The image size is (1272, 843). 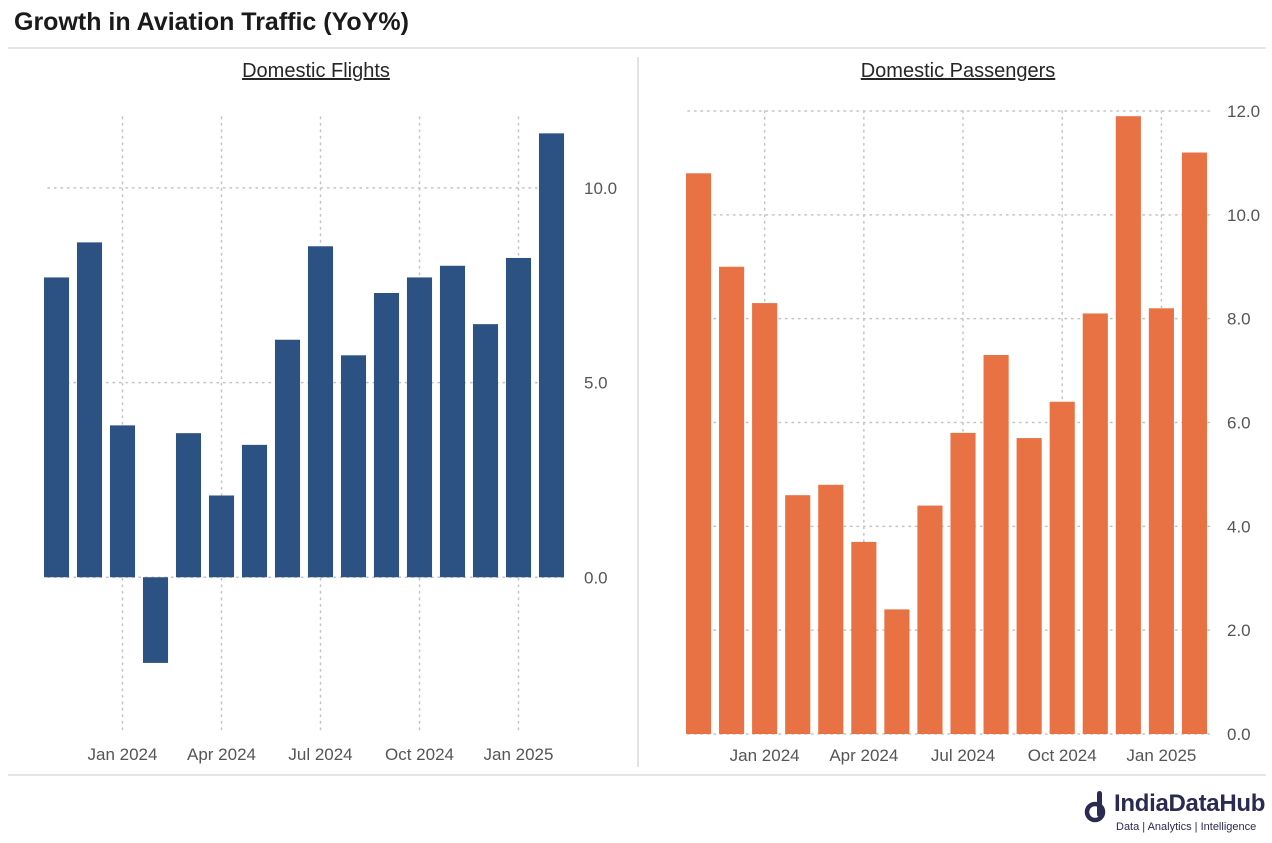 What do you see at coordinates (211, 22) in the screenshot?
I see `page-title: Growth in Aviation Traffic (YoY%)` at bounding box center [211, 22].